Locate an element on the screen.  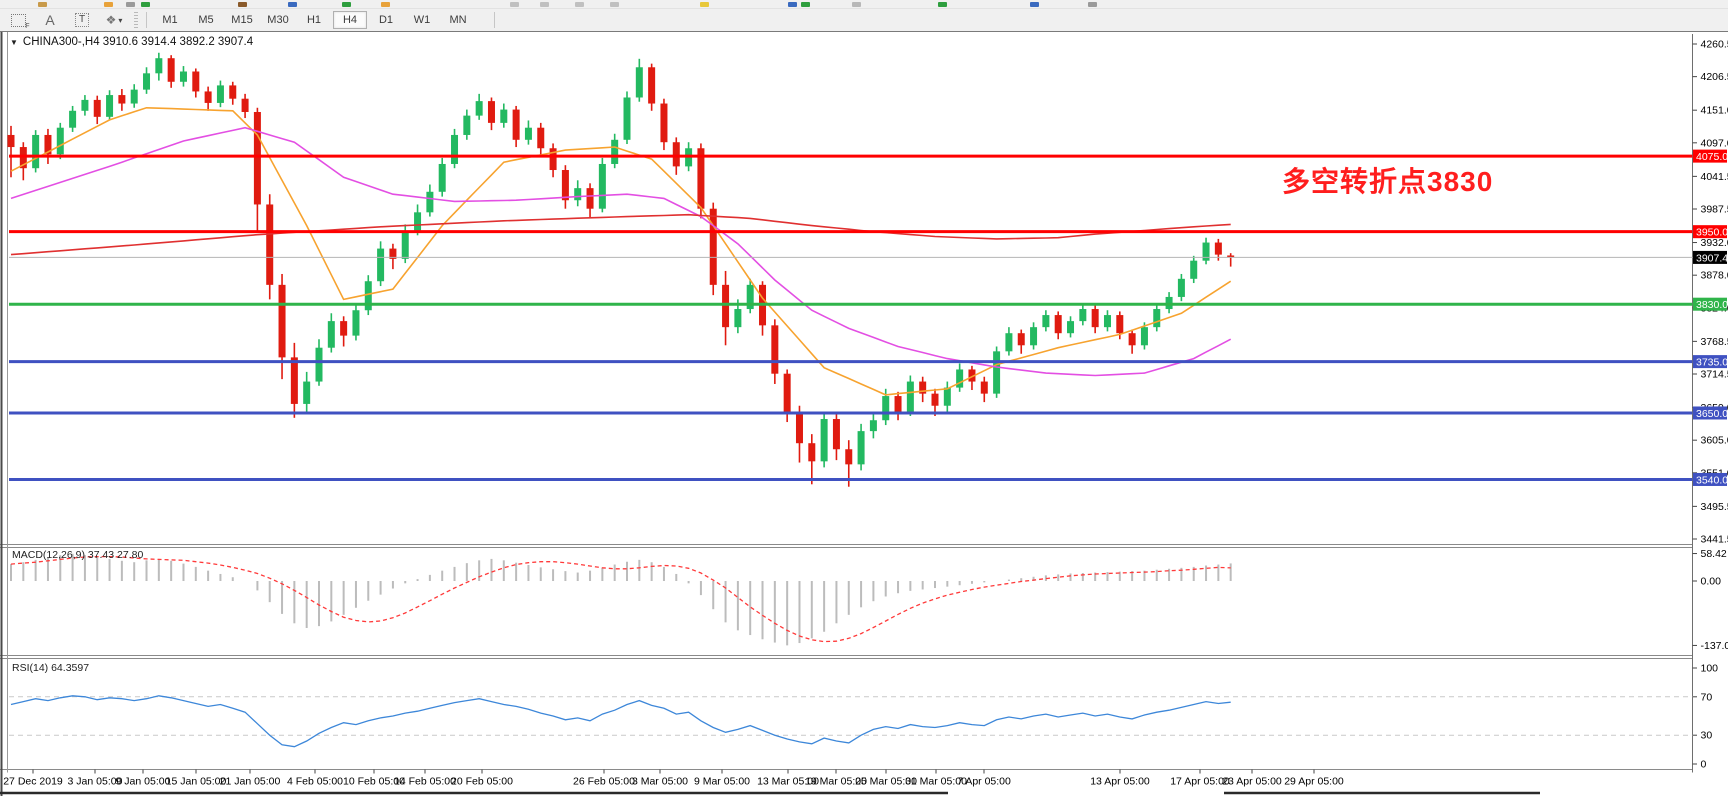
timeframe-button-H1: H1 is located at coordinates (314, 20).